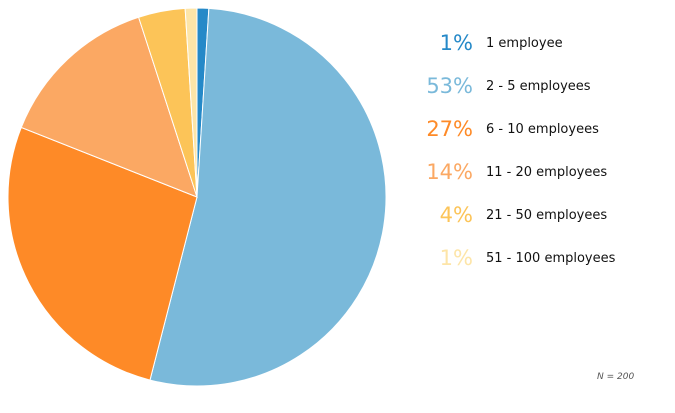 The image size is (675, 413). What do you see at coordinates (547, 215) in the screenshot?
I see `legend-label: 21 - 50 employees` at bounding box center [547, 215].